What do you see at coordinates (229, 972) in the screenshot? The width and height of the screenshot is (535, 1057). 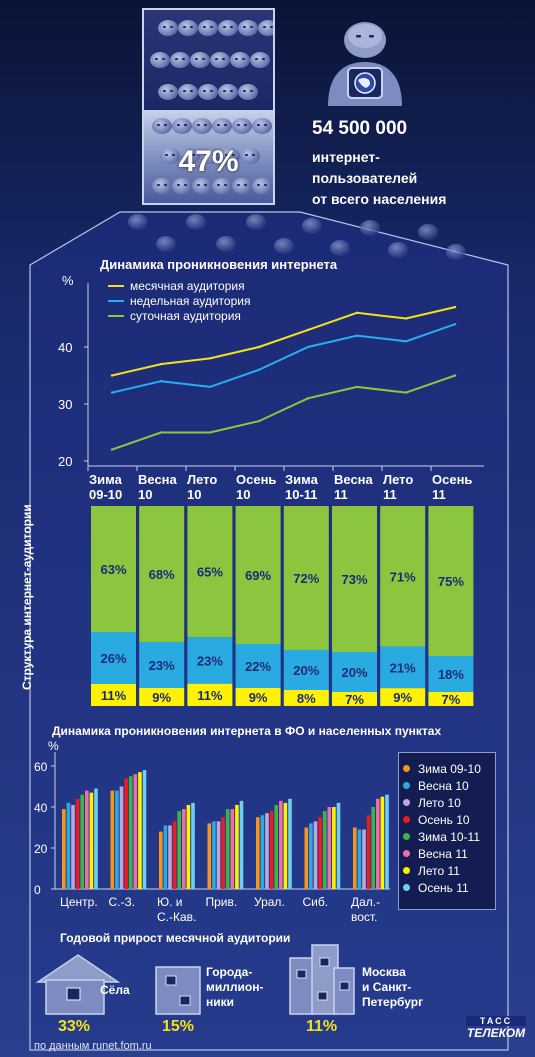 I see `growth-label-cities-line1: Города-` at bounding box center [229, 972].